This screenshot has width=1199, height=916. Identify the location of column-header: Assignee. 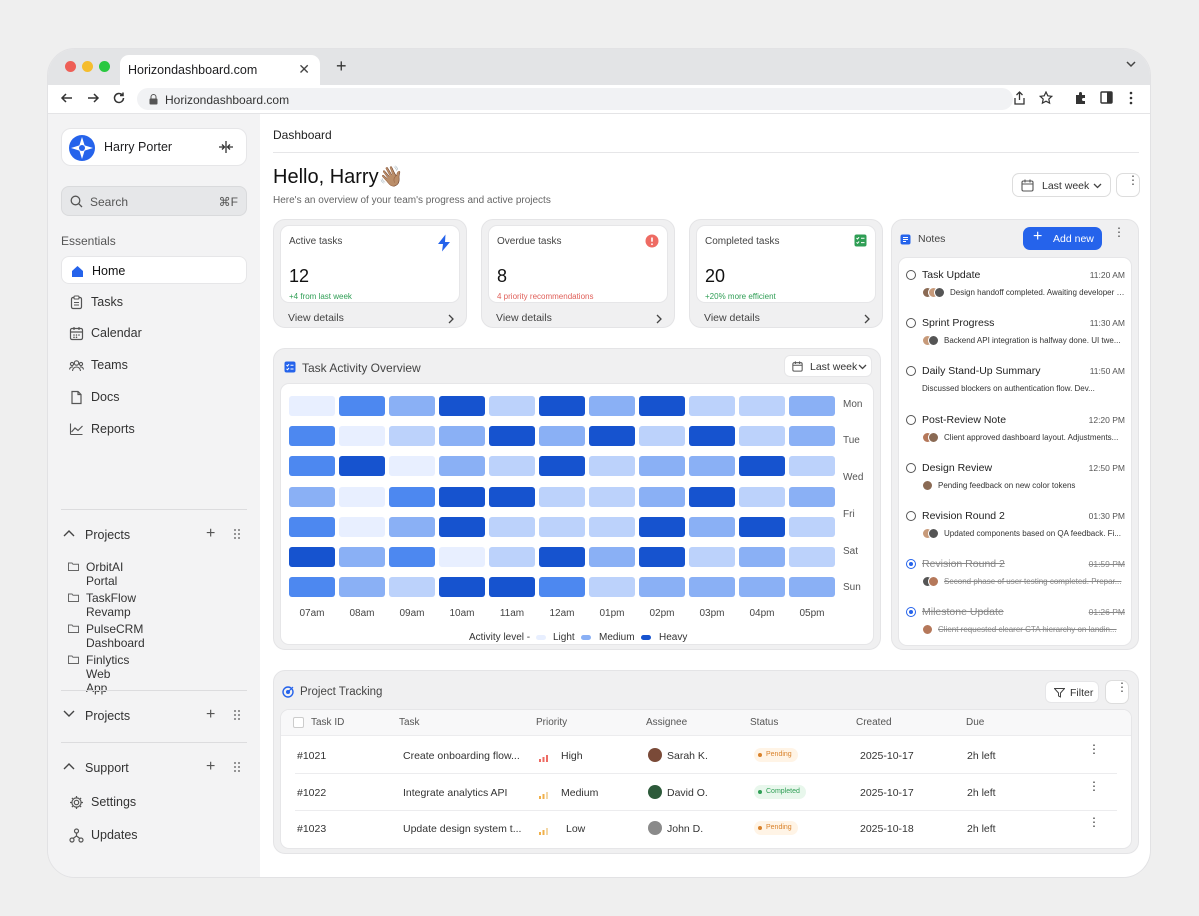
(667, 722).